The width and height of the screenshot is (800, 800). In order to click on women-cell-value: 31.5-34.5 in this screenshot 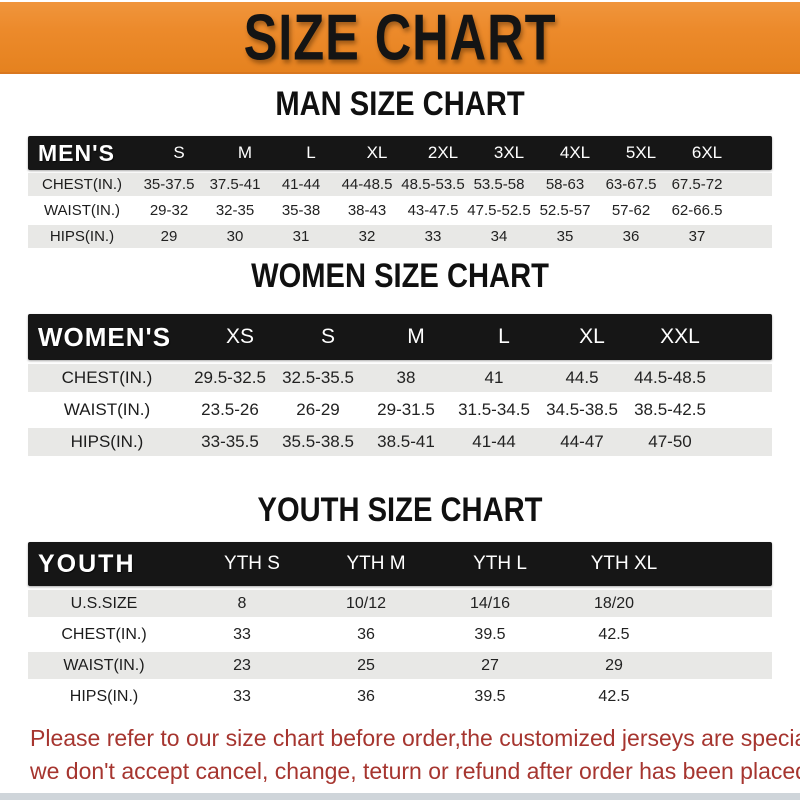, I will do `click(494, 409)`.